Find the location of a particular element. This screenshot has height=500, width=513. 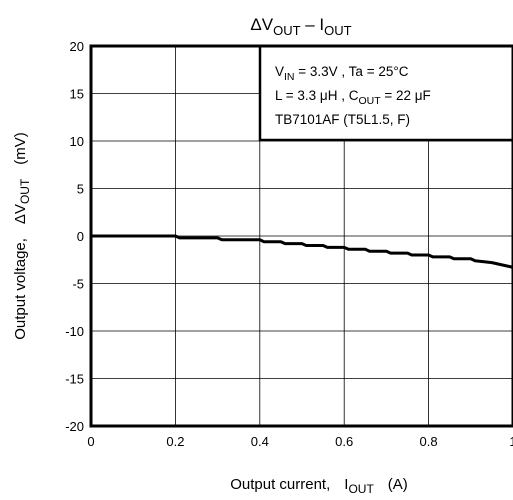

chart-title: ΔVOUT – IOUT is located at coordinates (300, 26).